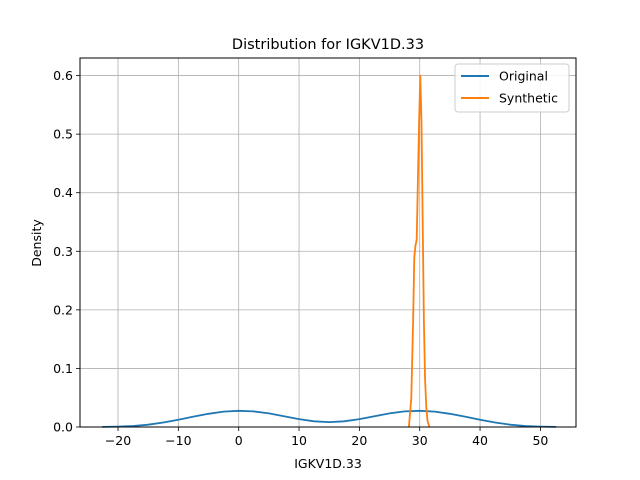 This screenshot has height=480, width=640. What do you see at coordinates (63, 134) in the screenshot?
I see `y-tick-label: 0.5` at bounding box center [63, 134].